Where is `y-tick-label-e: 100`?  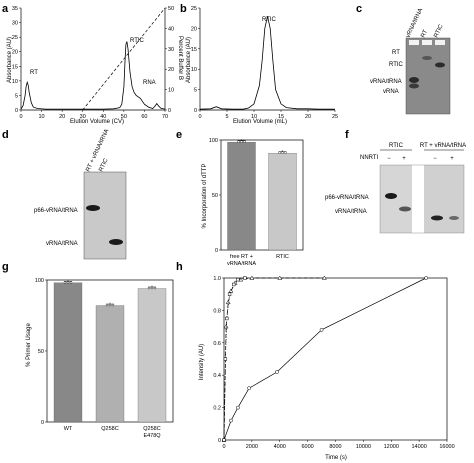 y-tick-label-e: 100 is located at coordinates (213, 141).